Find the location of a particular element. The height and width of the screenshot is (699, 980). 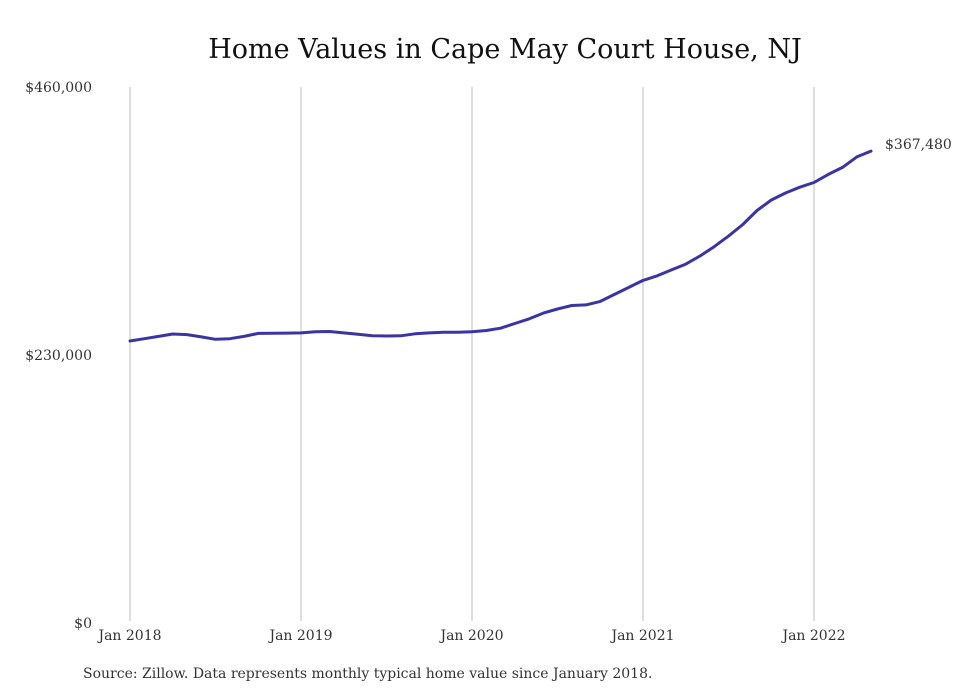

chart-title: Home Values in Cape May Court House, NJ is located at coordinates (505, 49).